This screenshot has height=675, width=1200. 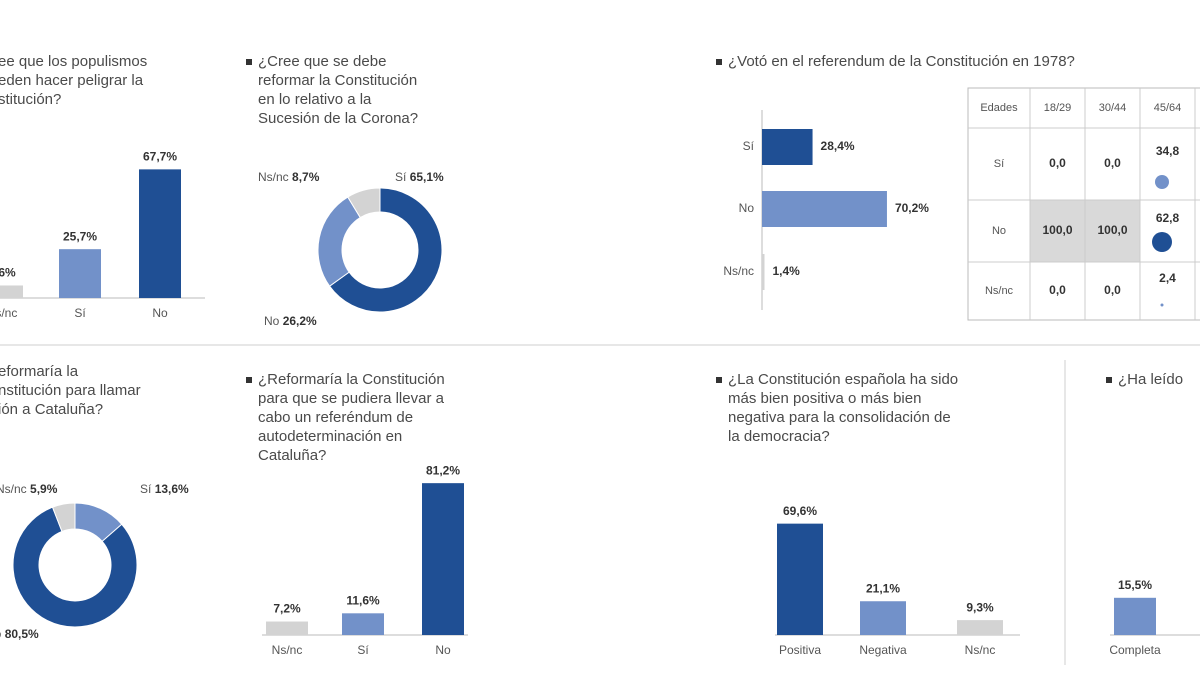 What do you see at coordinates (779, 436) in the screenshot?
I see `chart-title: la democracia?` at bounding box center [779, 436].